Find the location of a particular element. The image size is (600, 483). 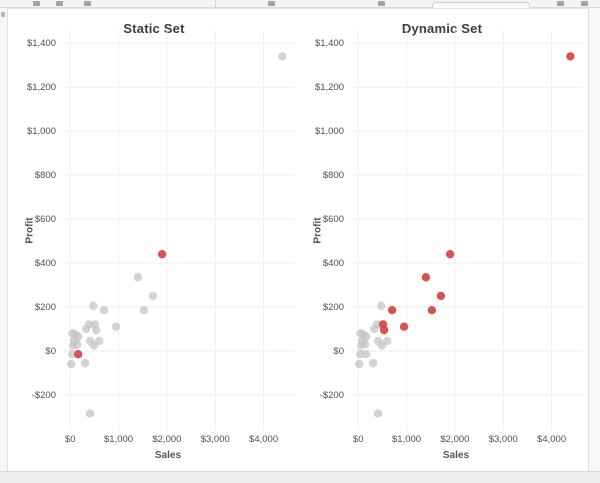

toolbar-separator is located at coordinates (215, 4).